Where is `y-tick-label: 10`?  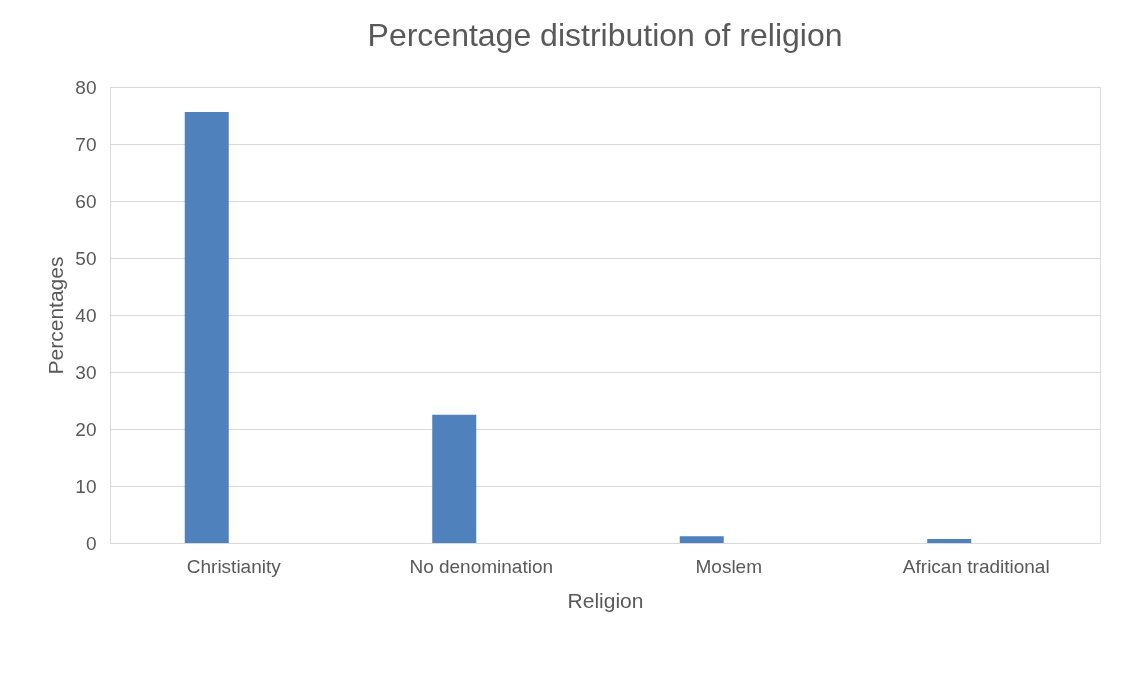 y-tick-label: 10 is located at coordinates (86, 486).